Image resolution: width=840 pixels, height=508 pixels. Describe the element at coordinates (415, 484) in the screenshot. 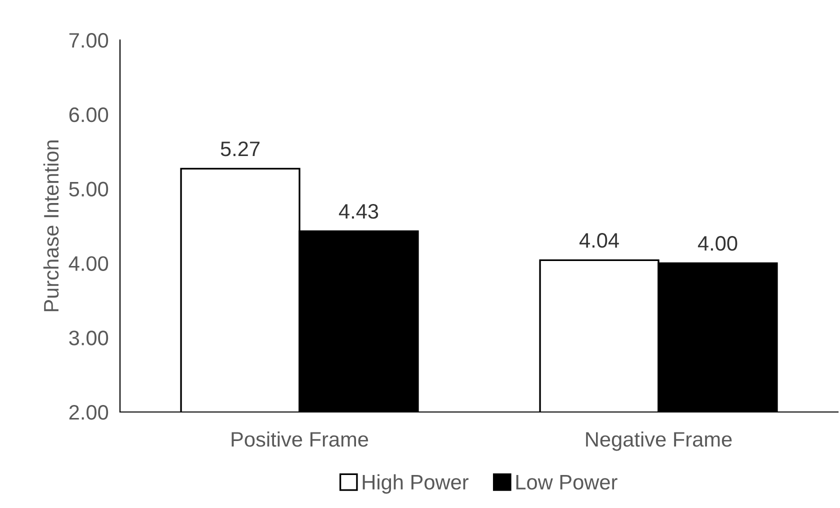

I see `legend-label: High Power` at that location.